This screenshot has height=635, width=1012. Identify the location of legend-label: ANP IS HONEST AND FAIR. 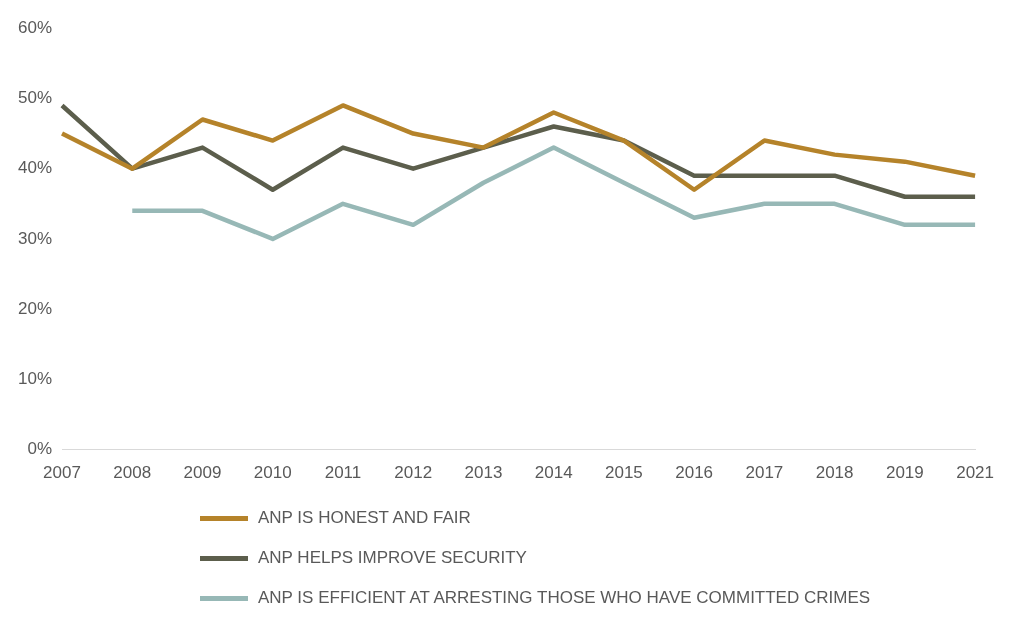
(364, 518).